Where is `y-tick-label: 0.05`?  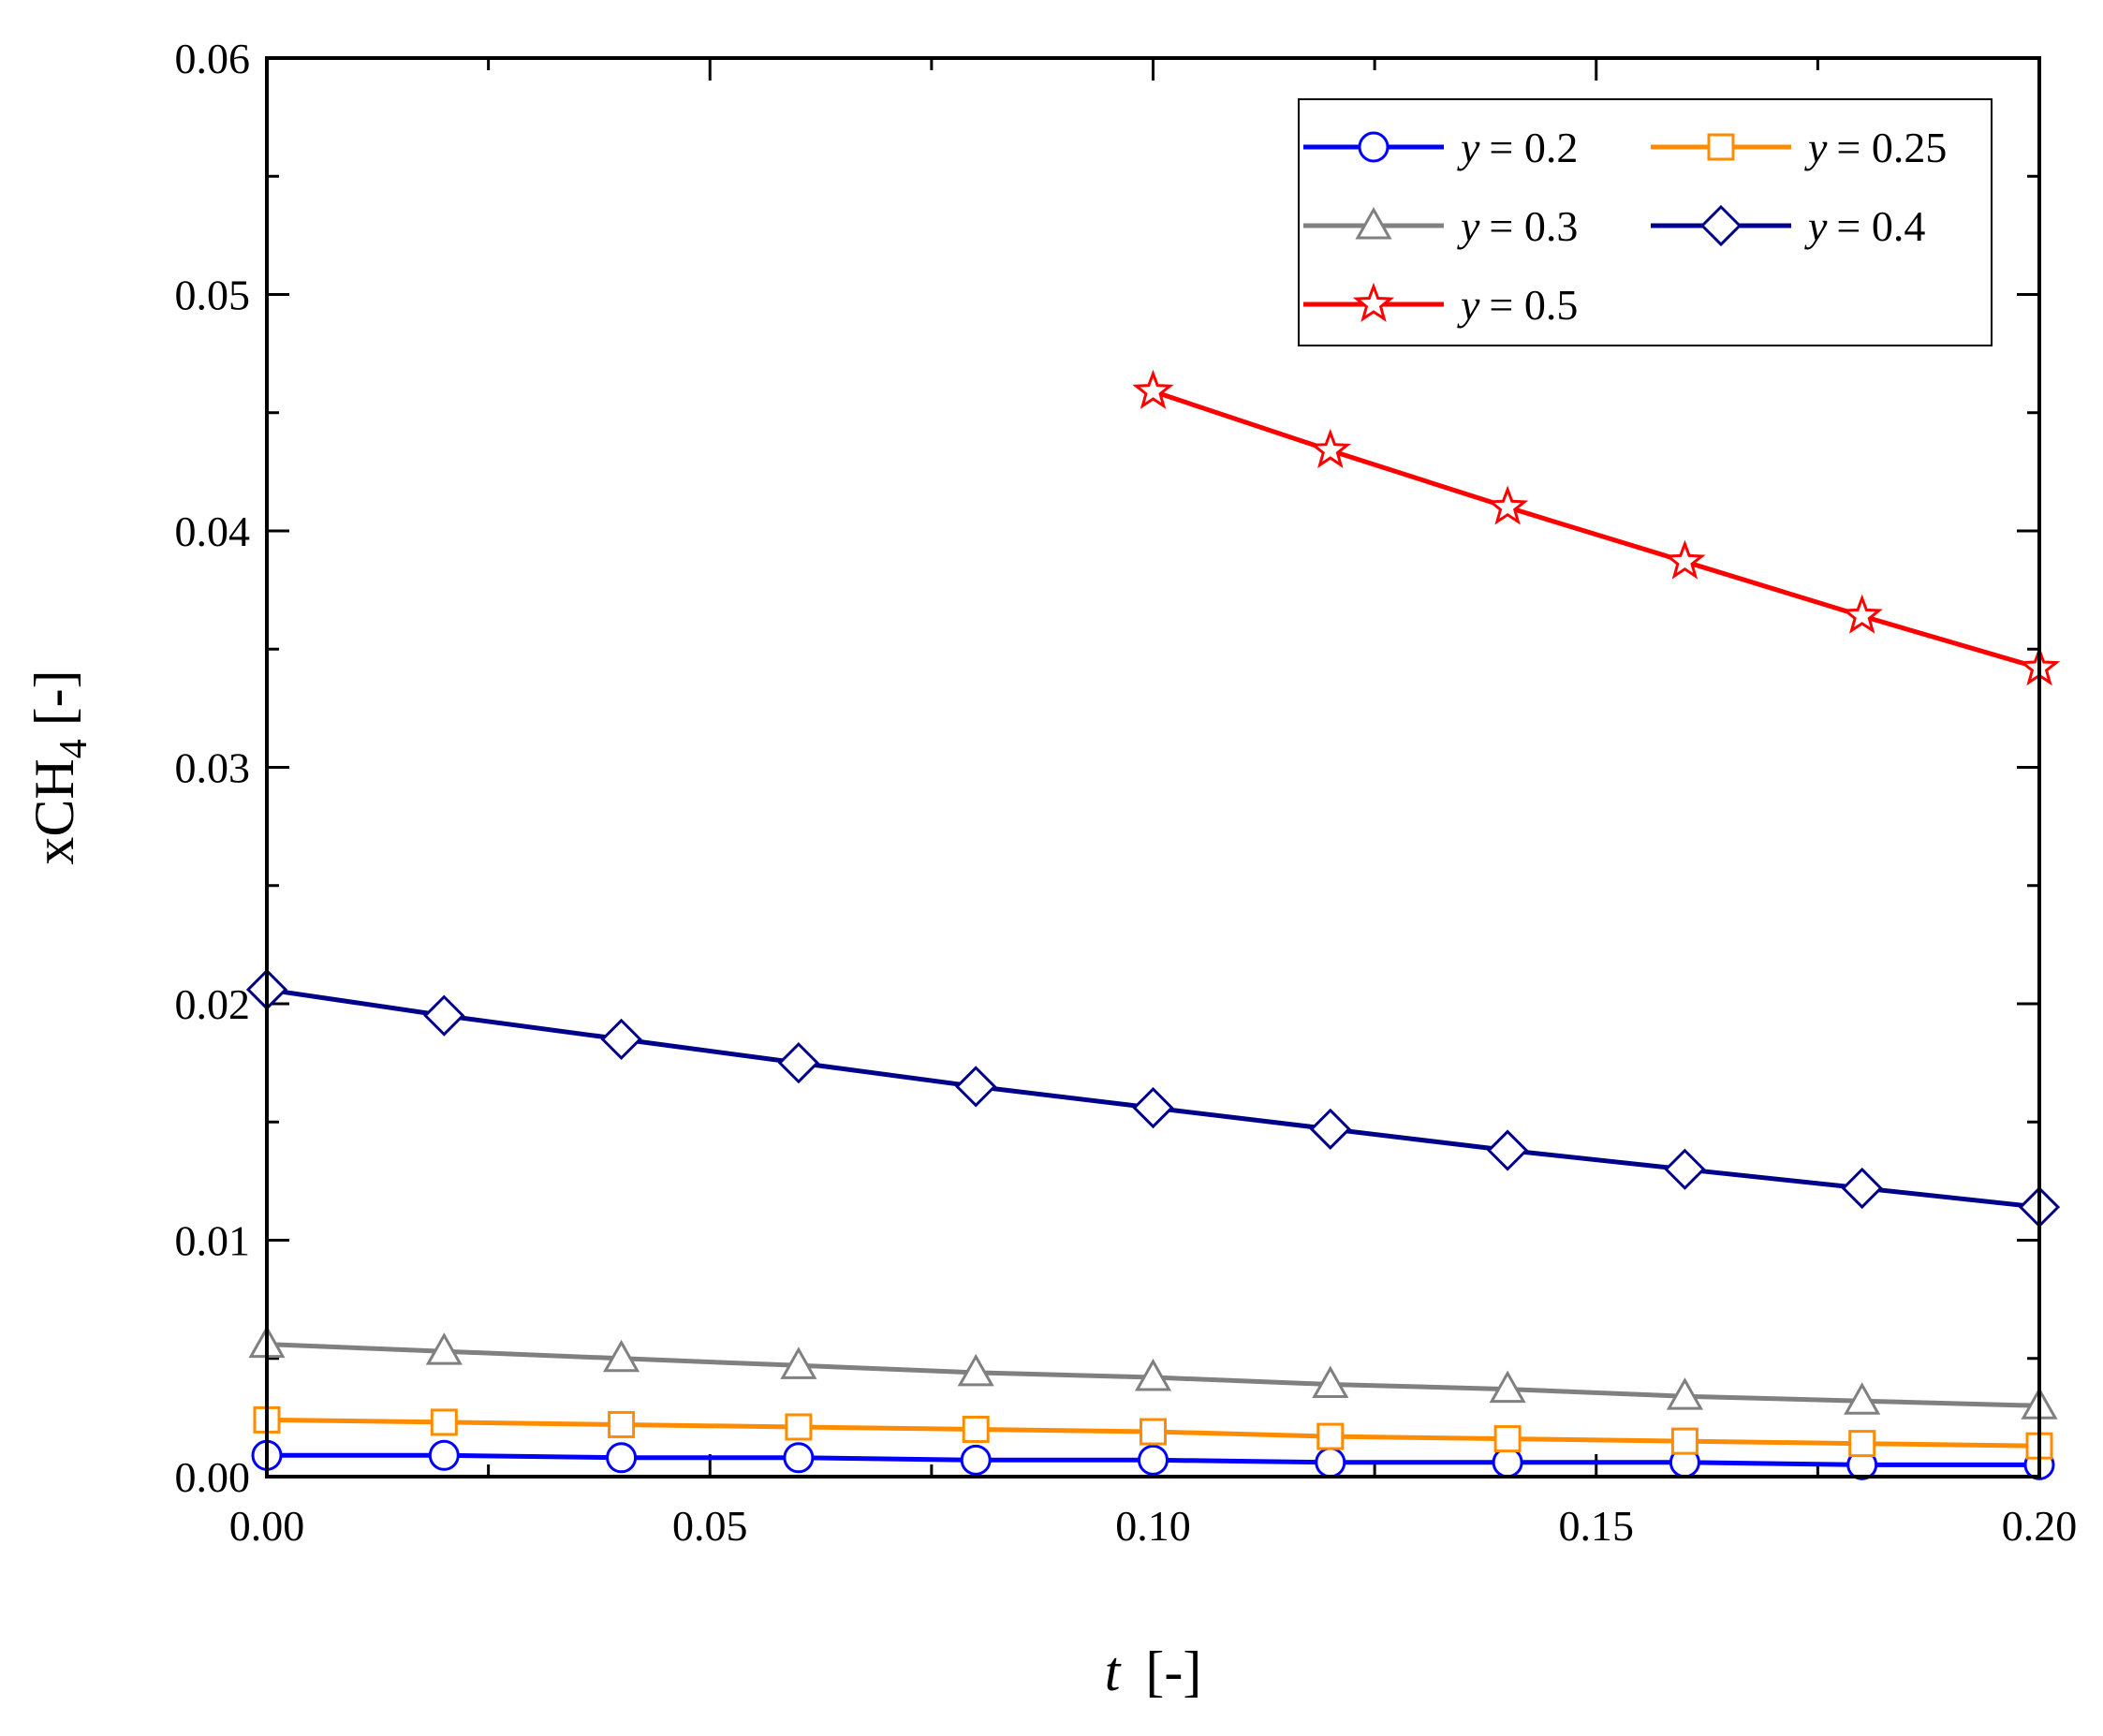
y-tick-label: 0.05 is located at coordinates (213, 296).